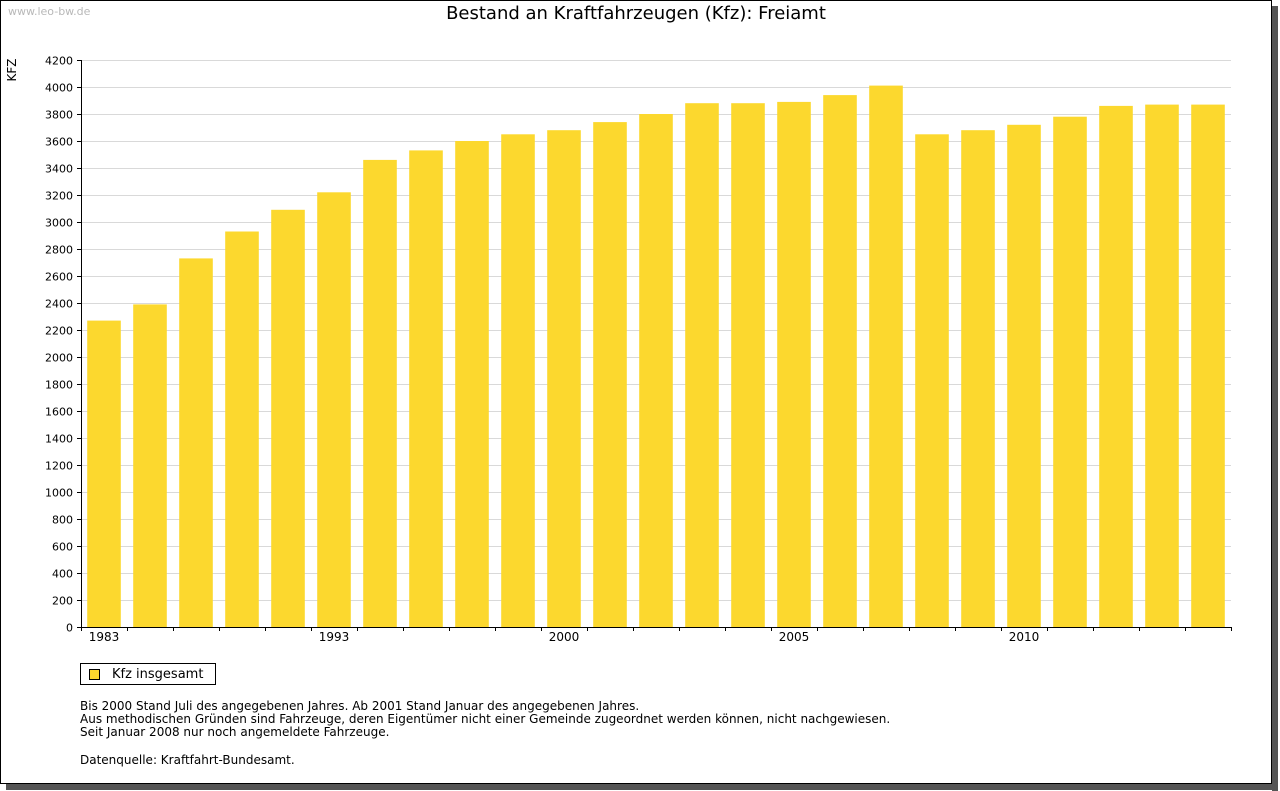 The height and width of the screenshot is (791, 1280). What do you see at coordinates (62, 574) in the screenshot?
I see `y-tick-label: 400` at bounding box center [62, 574].